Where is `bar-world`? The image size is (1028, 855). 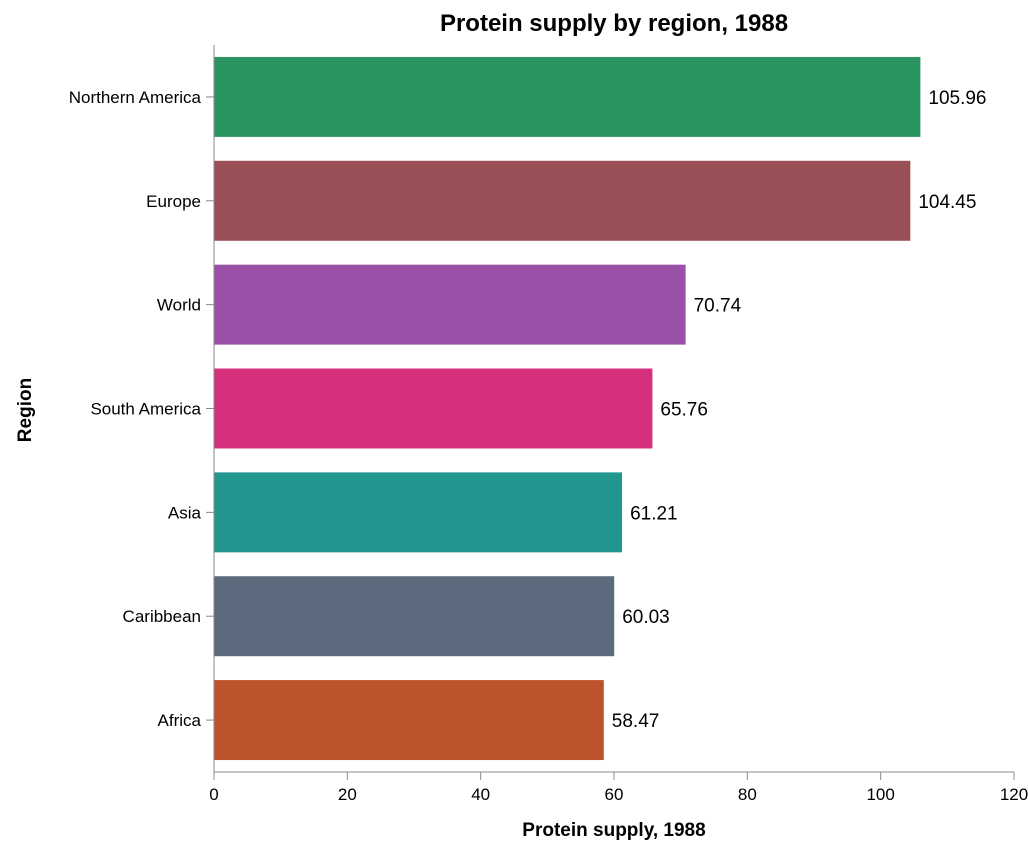
bar-world is located at coordinates (450, 304).